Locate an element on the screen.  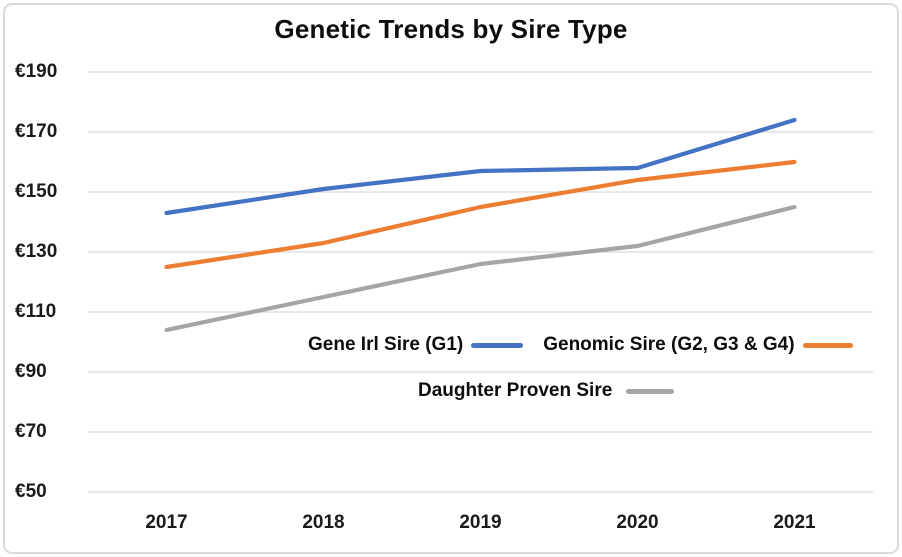
x-tick-label: 2019 is located at coordinates (480, 522).